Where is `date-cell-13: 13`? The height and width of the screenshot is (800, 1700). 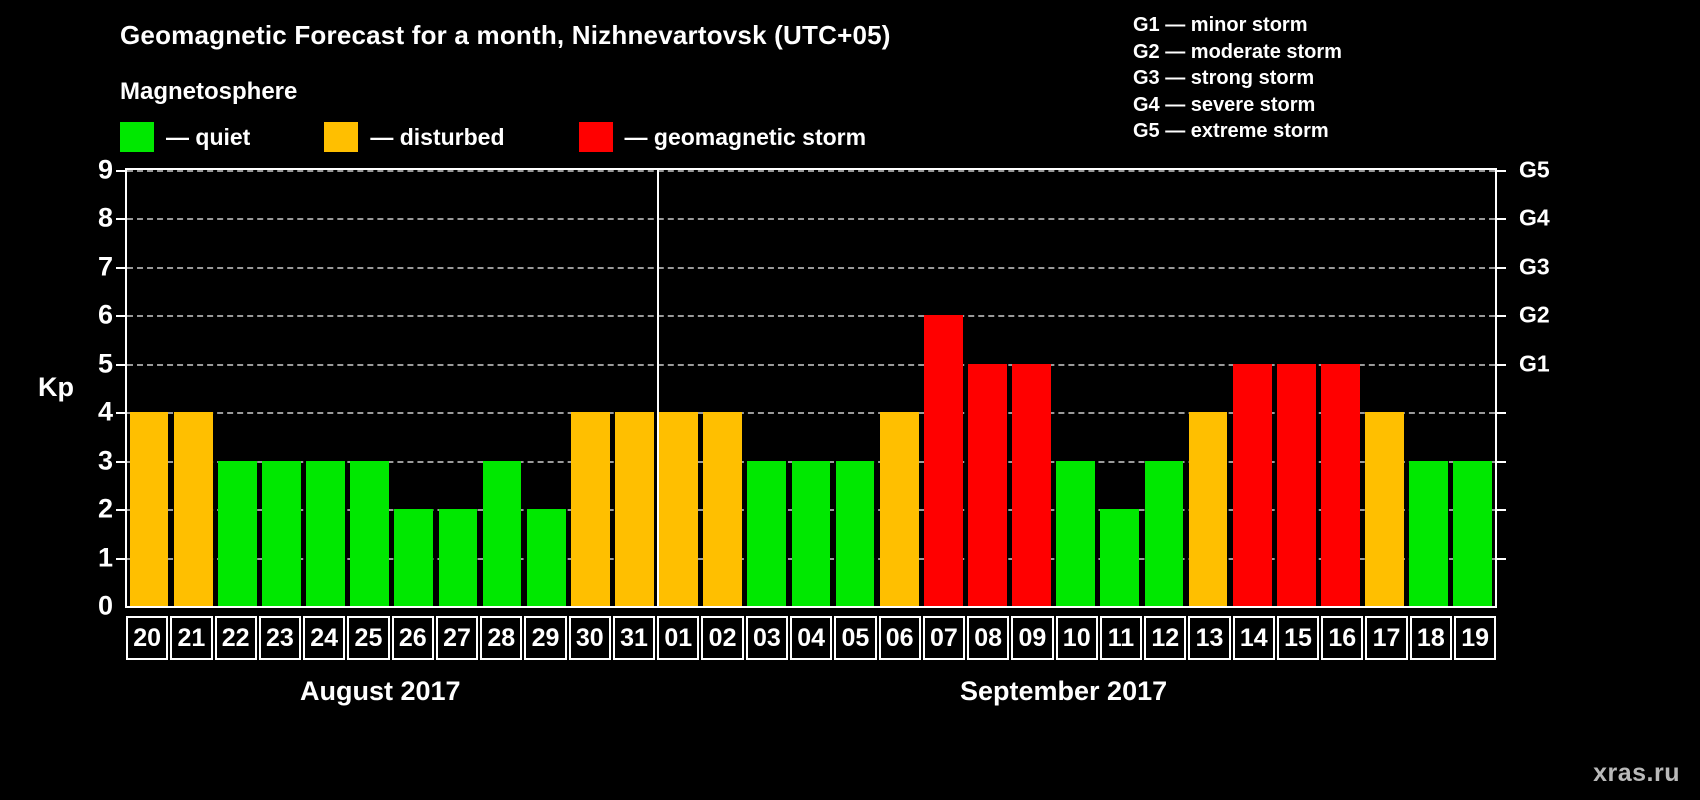
date-cell-13: 13 is located at coordinates (1209, 638).